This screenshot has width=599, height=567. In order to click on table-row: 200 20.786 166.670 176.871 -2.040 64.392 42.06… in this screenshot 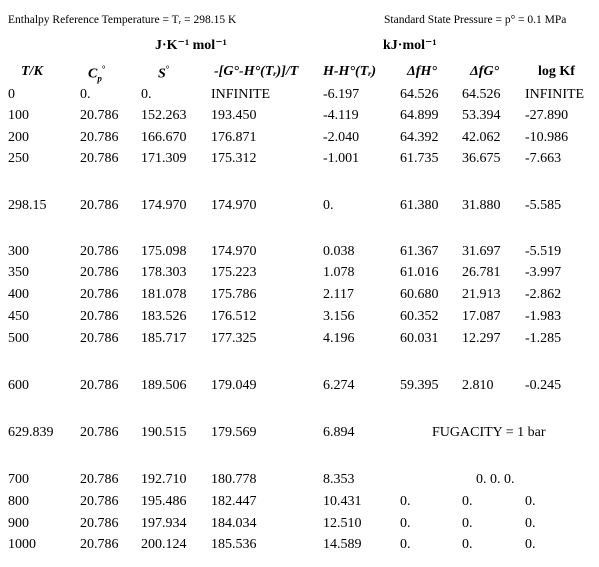, I will do `click(299, 140)`.